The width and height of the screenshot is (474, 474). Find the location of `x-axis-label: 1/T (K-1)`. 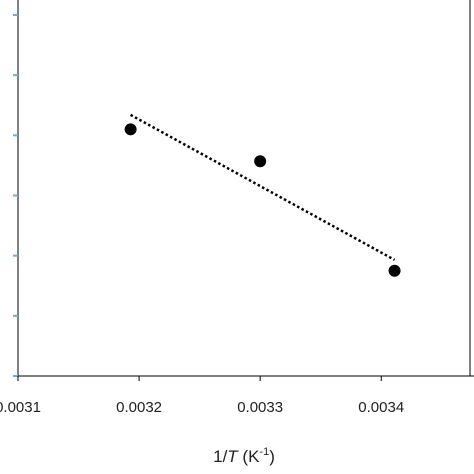

x-axis-label: 1/T (K-1) is located at coordinates (244, 456).